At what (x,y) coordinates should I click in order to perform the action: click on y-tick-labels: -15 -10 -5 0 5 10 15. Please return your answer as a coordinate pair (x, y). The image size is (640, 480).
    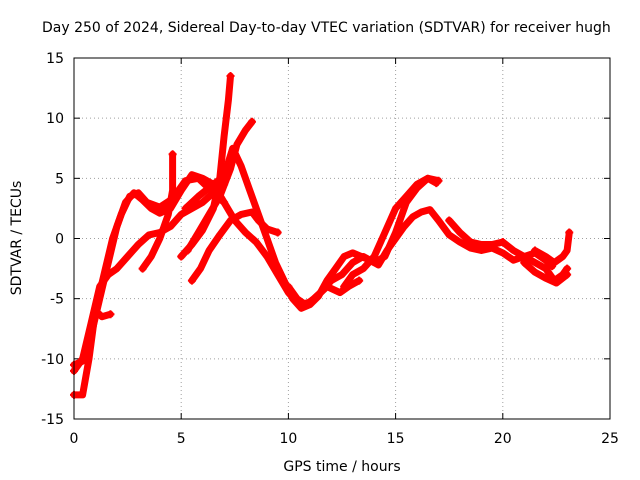
    Looking at the image, I should click on (52, 239).